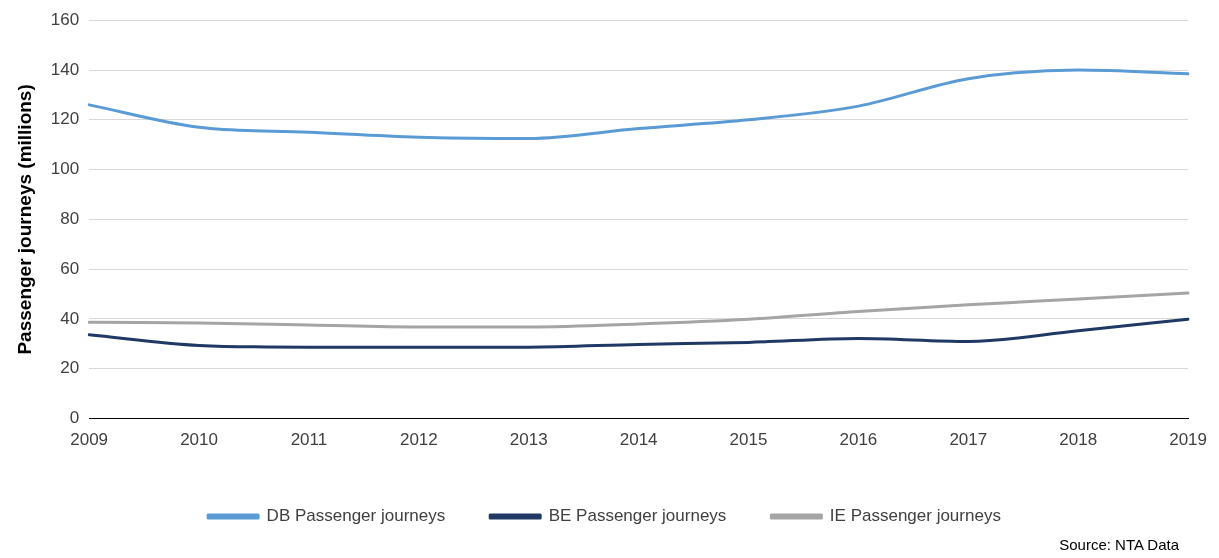  Describe the element at coordinates (858, 440) in the screenshot. I see `x-tick-label: 2016` at that location.